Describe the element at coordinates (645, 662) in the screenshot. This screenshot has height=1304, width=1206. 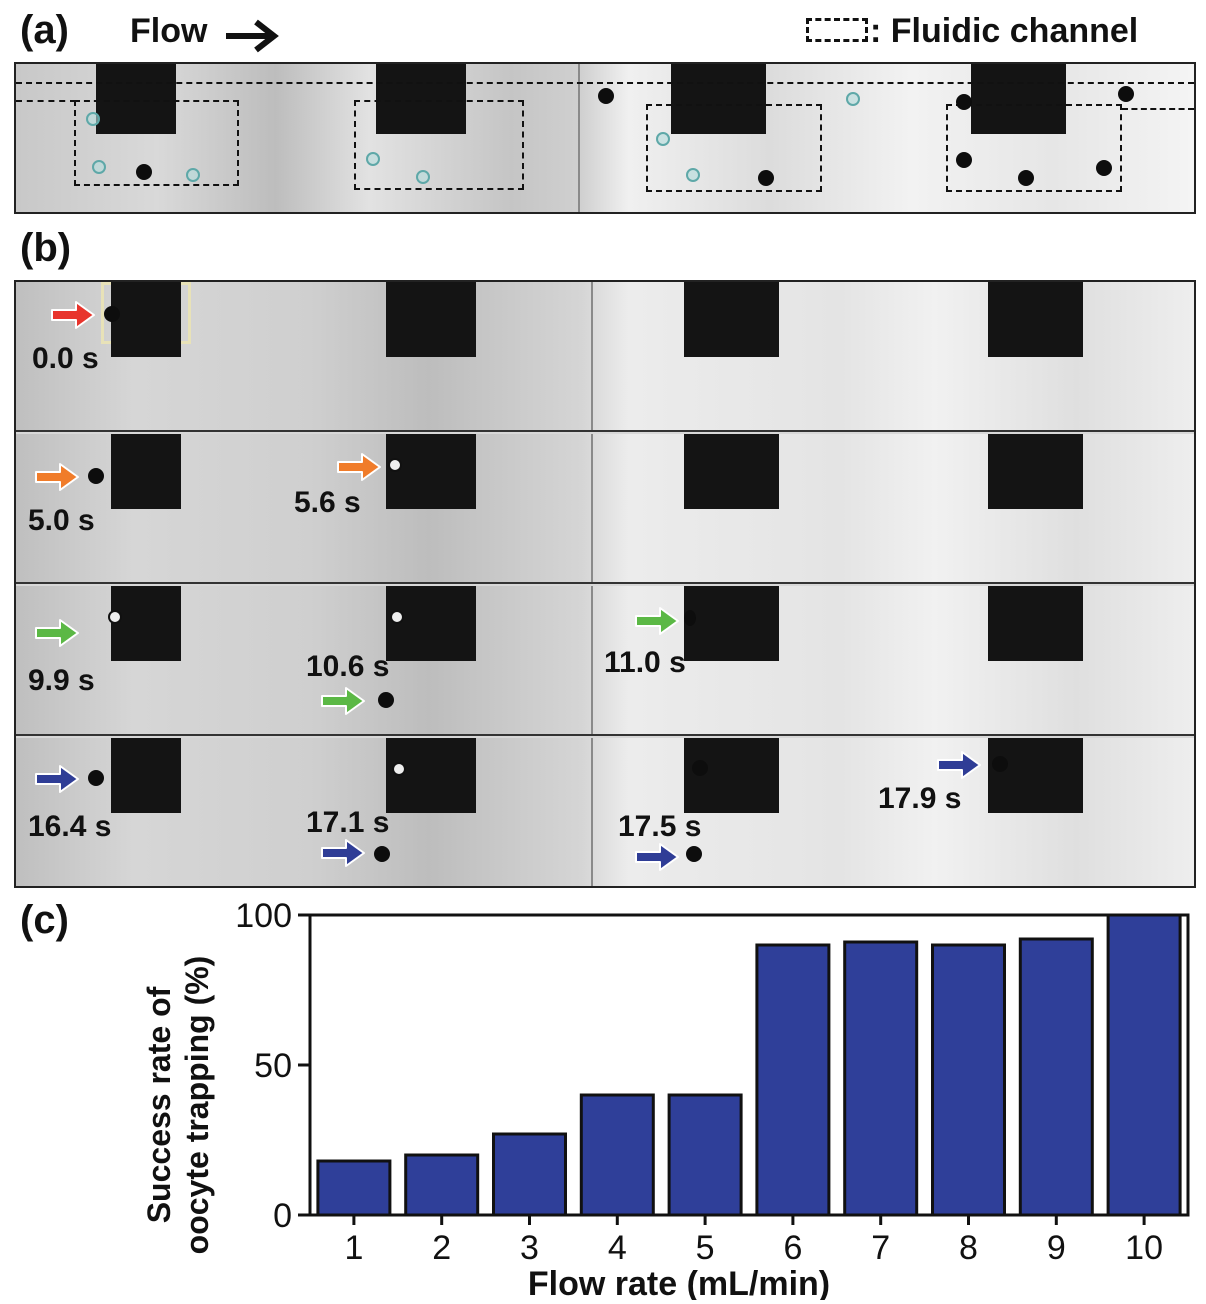
I see `time-label: 11.0 s` at that location.